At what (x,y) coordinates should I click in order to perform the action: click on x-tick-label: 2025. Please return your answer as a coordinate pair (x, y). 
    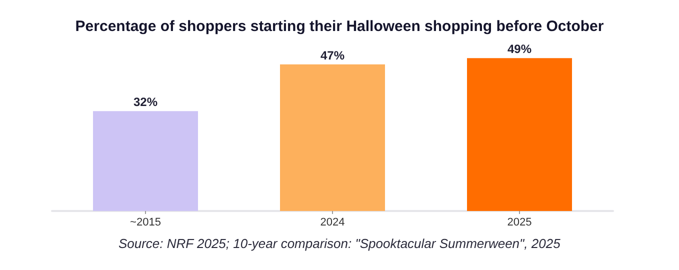
    Looking at the image, I should click on (519, 222).